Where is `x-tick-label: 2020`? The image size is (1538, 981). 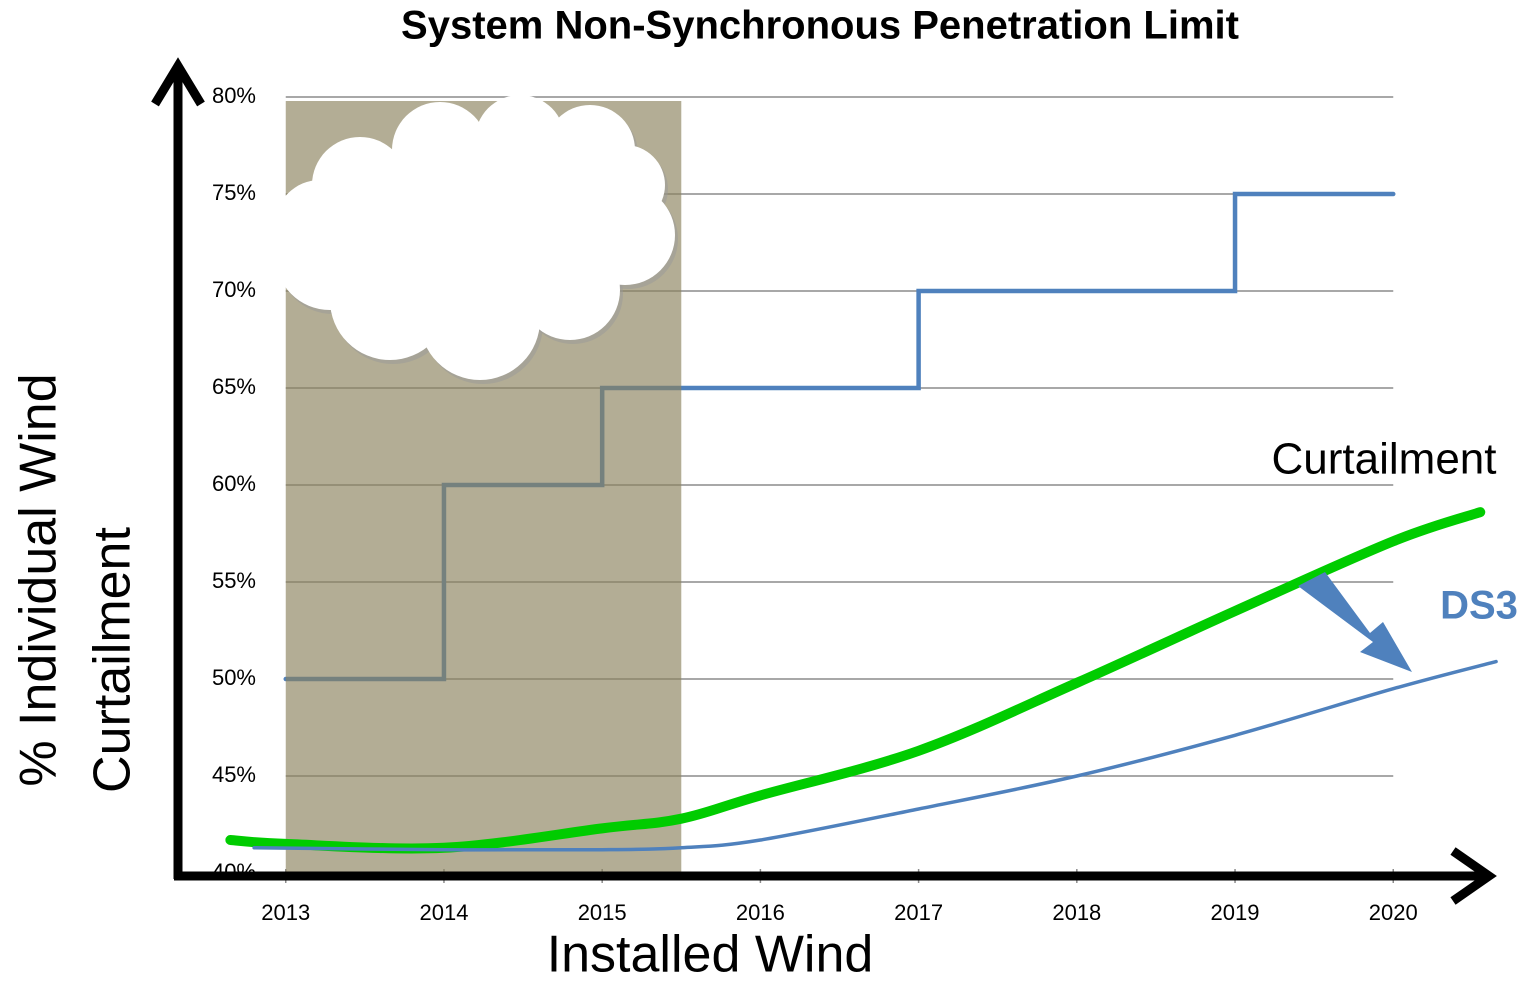 x-tick-label: 2020 is located at coordinates (1393, 912).